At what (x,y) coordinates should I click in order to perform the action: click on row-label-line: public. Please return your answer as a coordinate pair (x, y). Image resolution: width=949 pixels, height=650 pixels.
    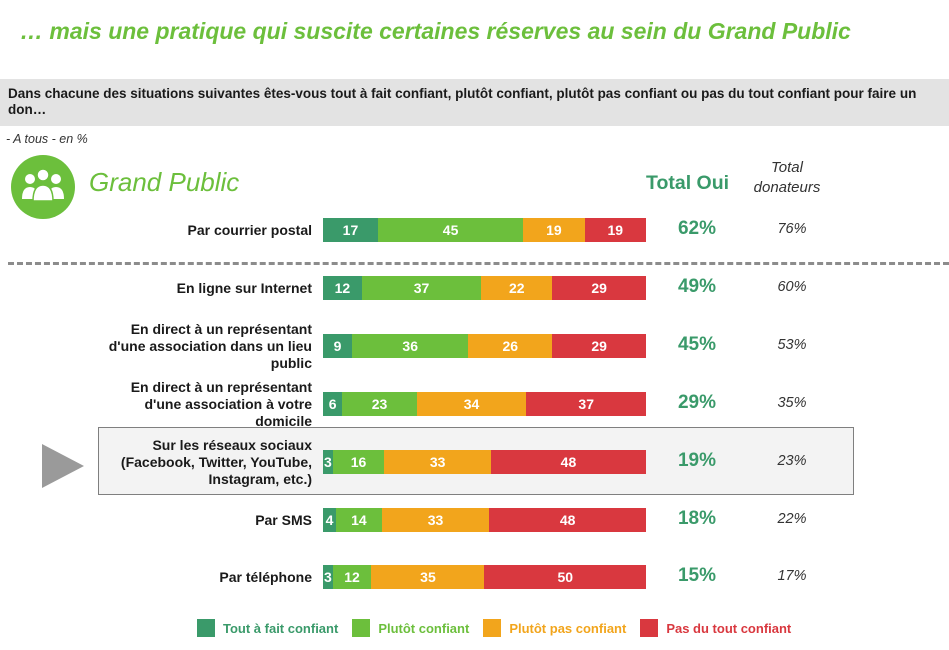
    Looking at the image, I should click on (291, 362).